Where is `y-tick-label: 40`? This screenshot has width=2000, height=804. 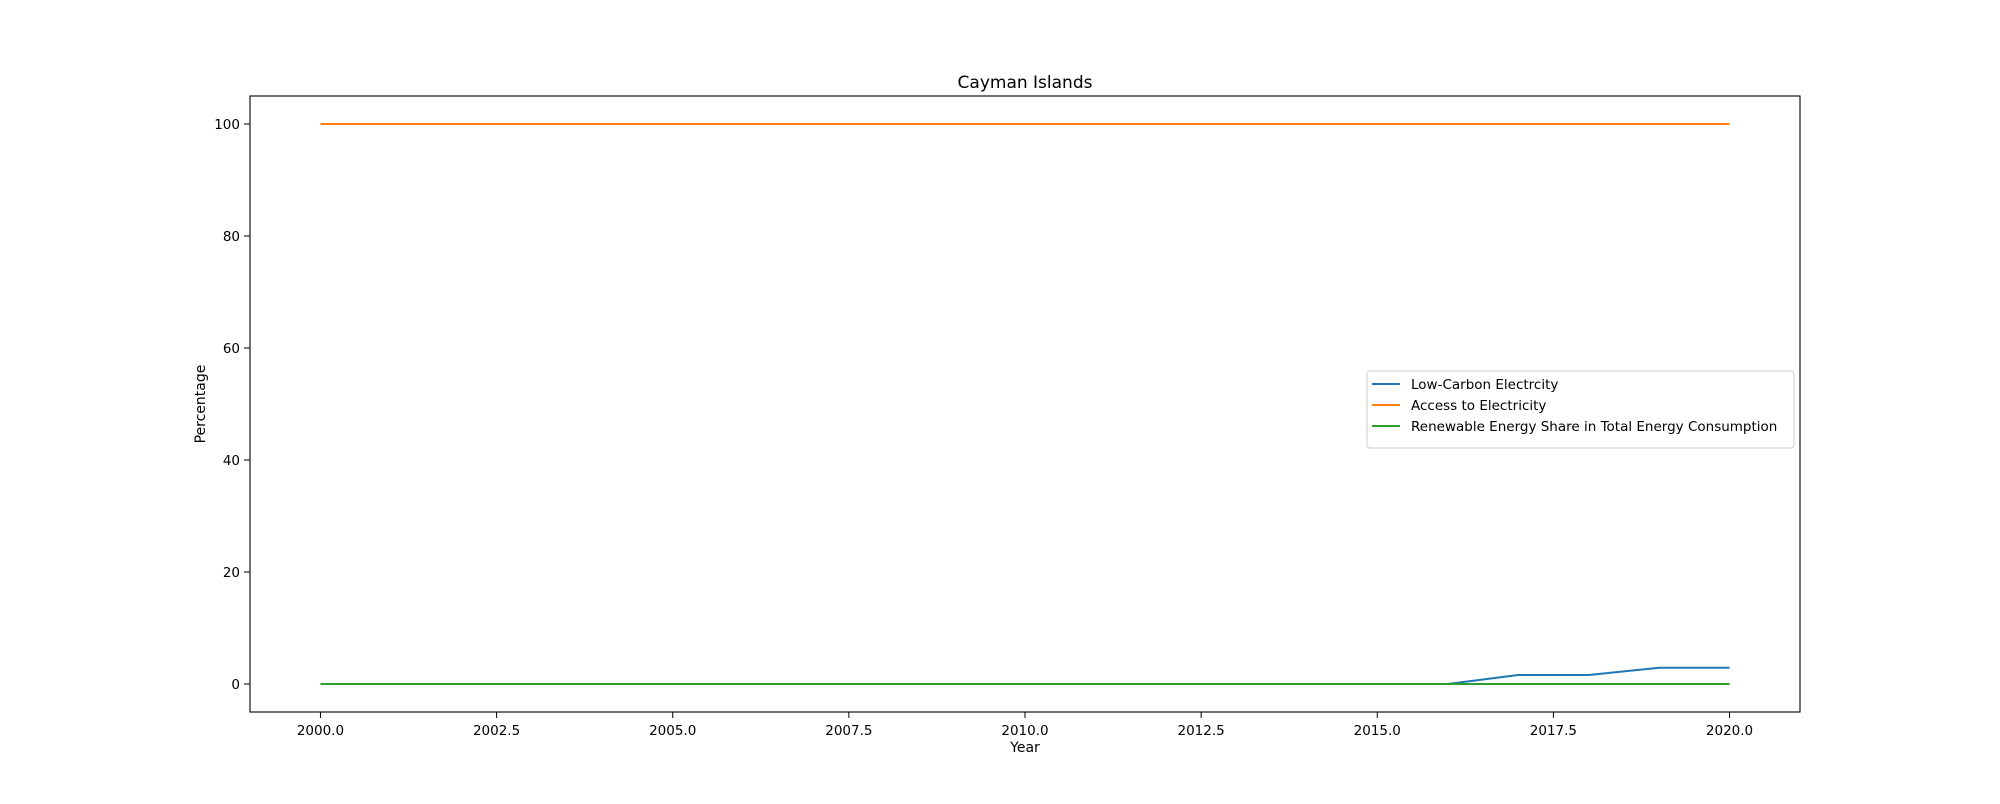 y-tick-label: 40 is located at coordinates (231, 461).